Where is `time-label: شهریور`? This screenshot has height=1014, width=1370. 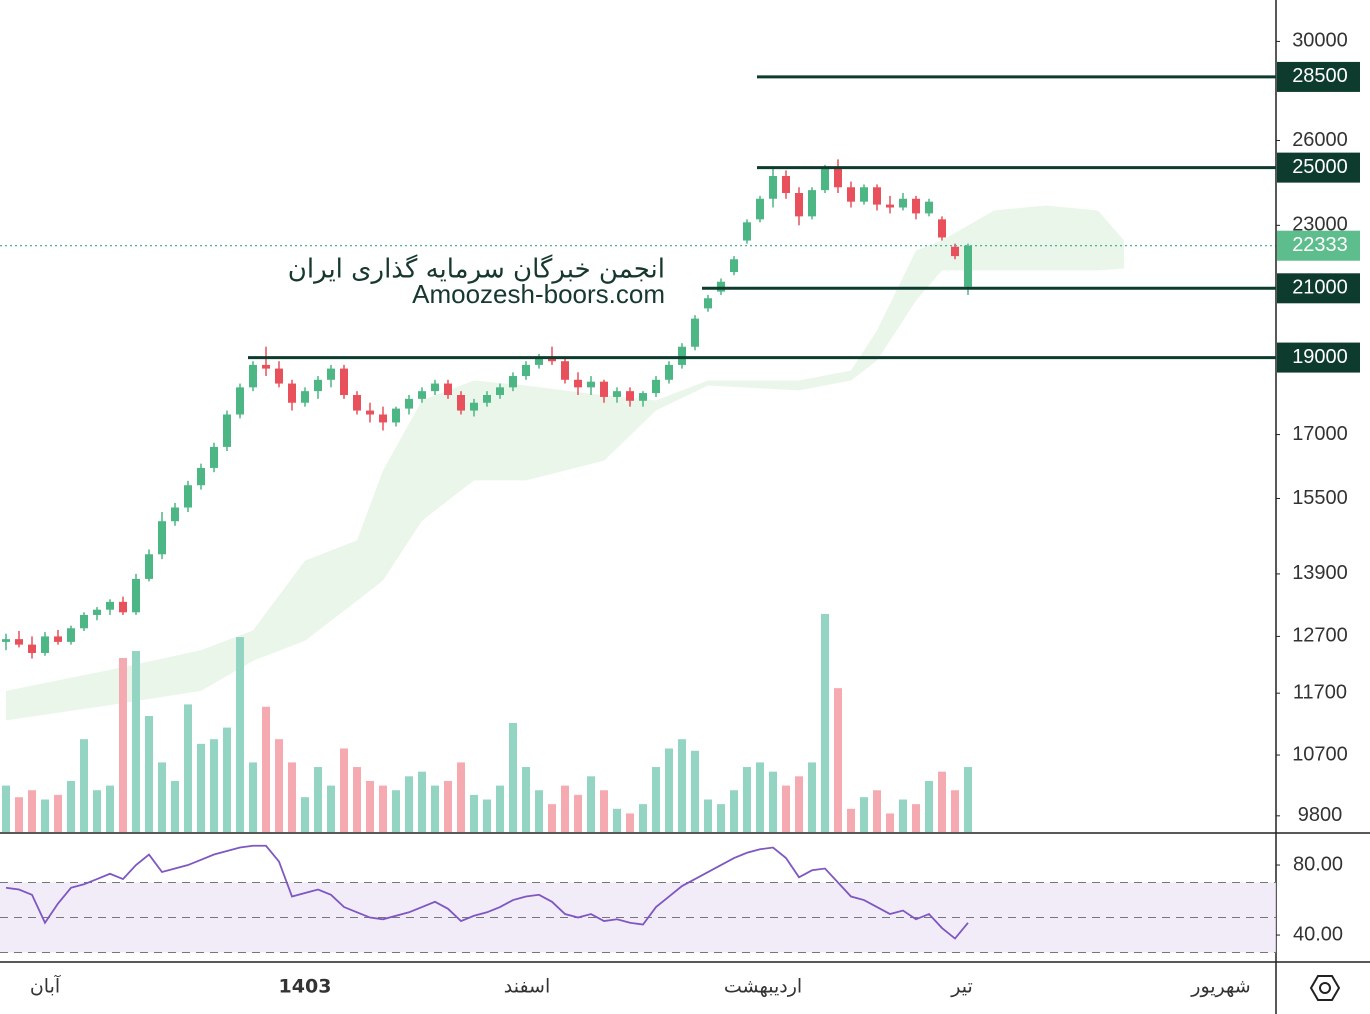
time-label: شهریور is located at coordinates (1220, 987).